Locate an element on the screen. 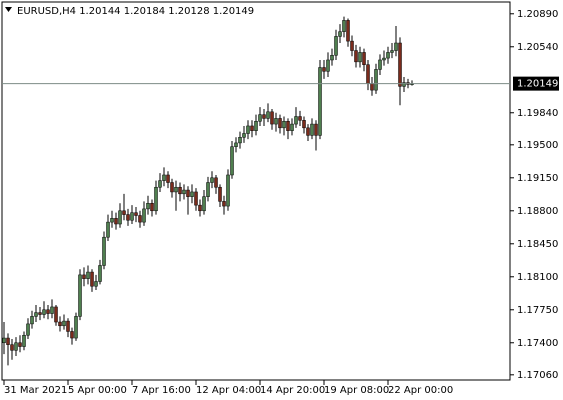  x-tick-label: 7 Apr 16:00 is located at coordinates (161, 390).